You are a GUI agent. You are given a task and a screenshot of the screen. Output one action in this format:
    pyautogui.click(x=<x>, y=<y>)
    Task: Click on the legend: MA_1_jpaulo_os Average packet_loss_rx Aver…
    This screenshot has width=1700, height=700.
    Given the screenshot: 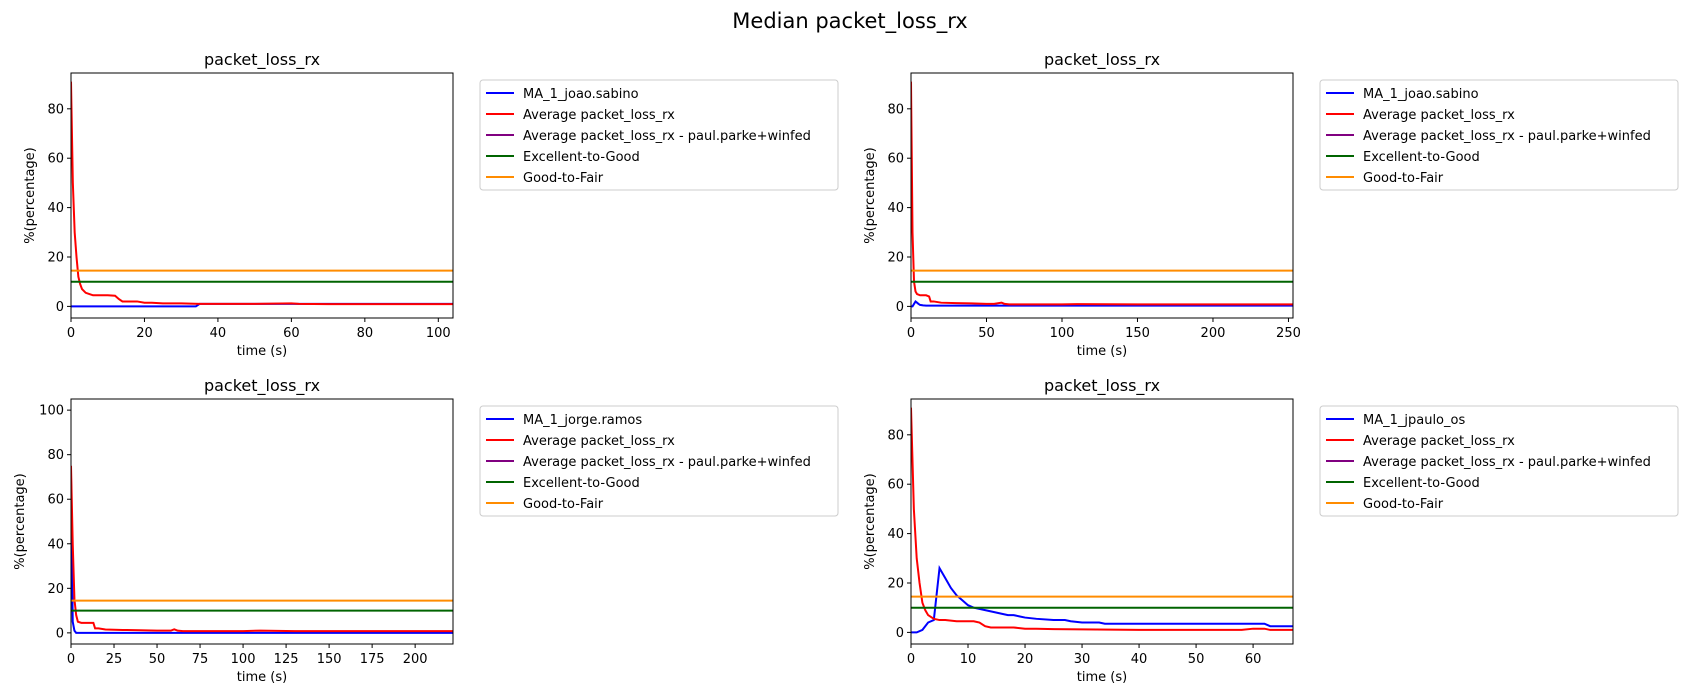 What is the action you would take?
    pyautogui.click(x=1499, y=461)
    